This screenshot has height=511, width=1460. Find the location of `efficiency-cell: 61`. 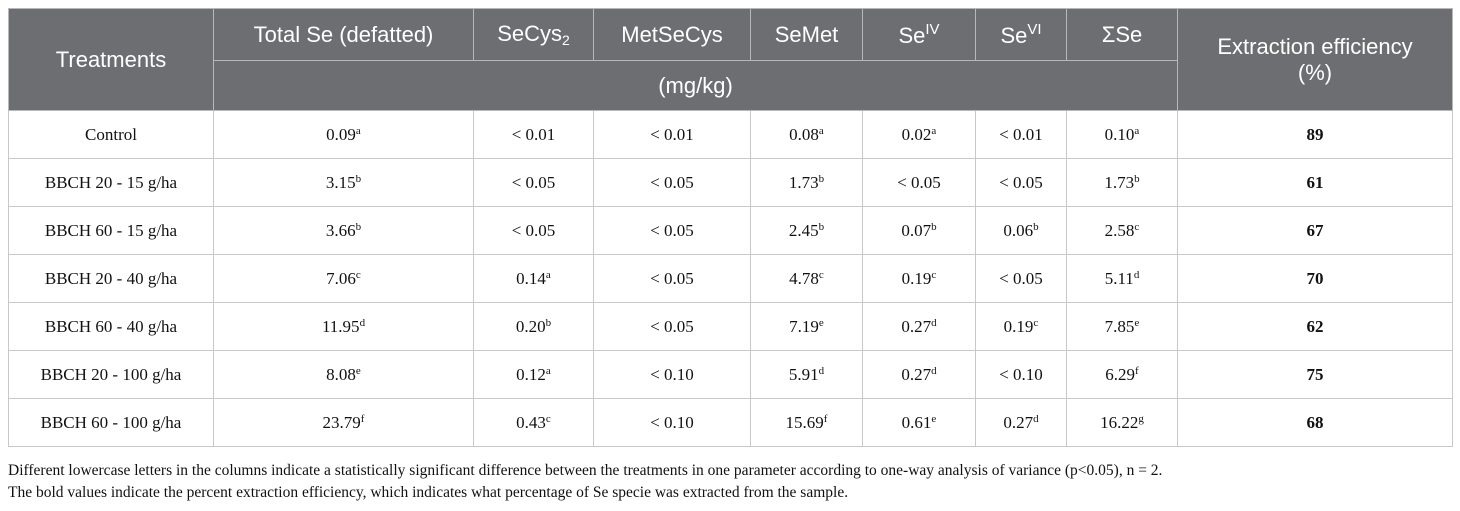

efficiency-cell: 61 is located at coordinates (1315, 182).